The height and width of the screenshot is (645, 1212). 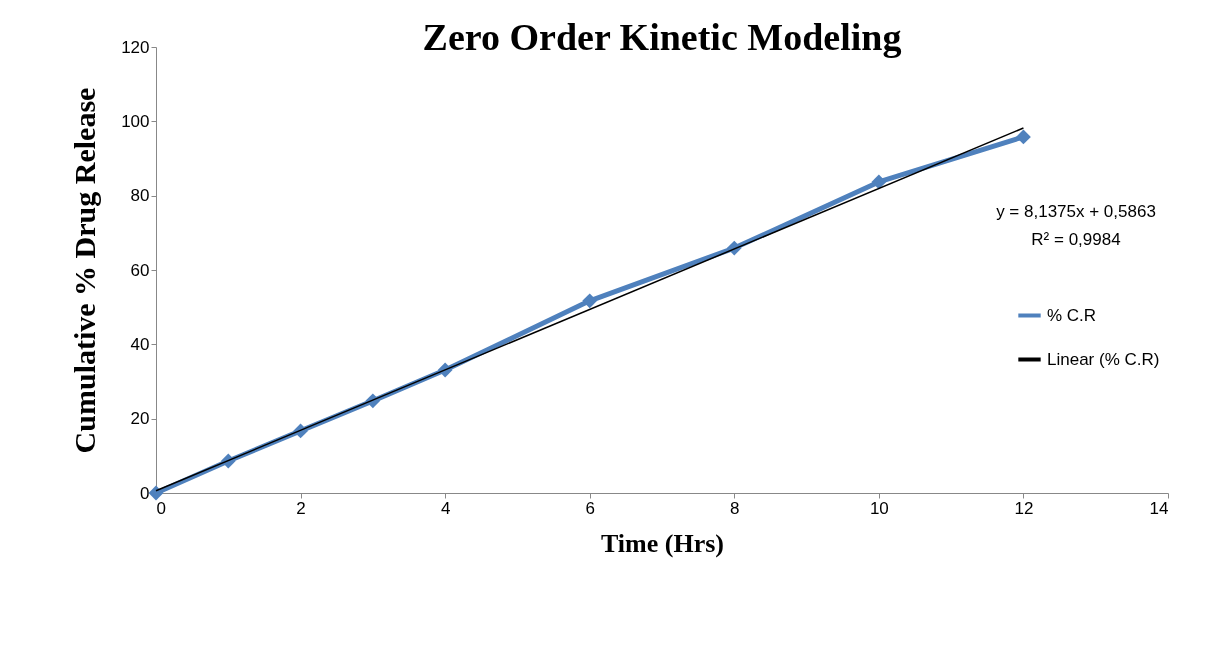 I want to click on annotation: R² = 0,9984, so click(x=1076, y=239).